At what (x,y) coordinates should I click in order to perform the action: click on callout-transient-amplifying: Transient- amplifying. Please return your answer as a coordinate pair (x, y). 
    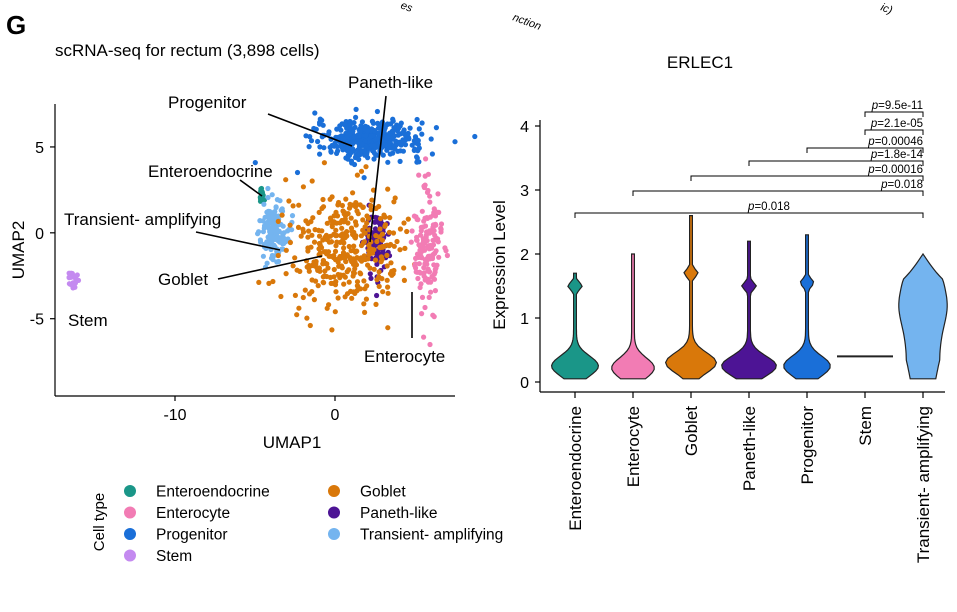
    Looking at the image, I should click on (142, 219).